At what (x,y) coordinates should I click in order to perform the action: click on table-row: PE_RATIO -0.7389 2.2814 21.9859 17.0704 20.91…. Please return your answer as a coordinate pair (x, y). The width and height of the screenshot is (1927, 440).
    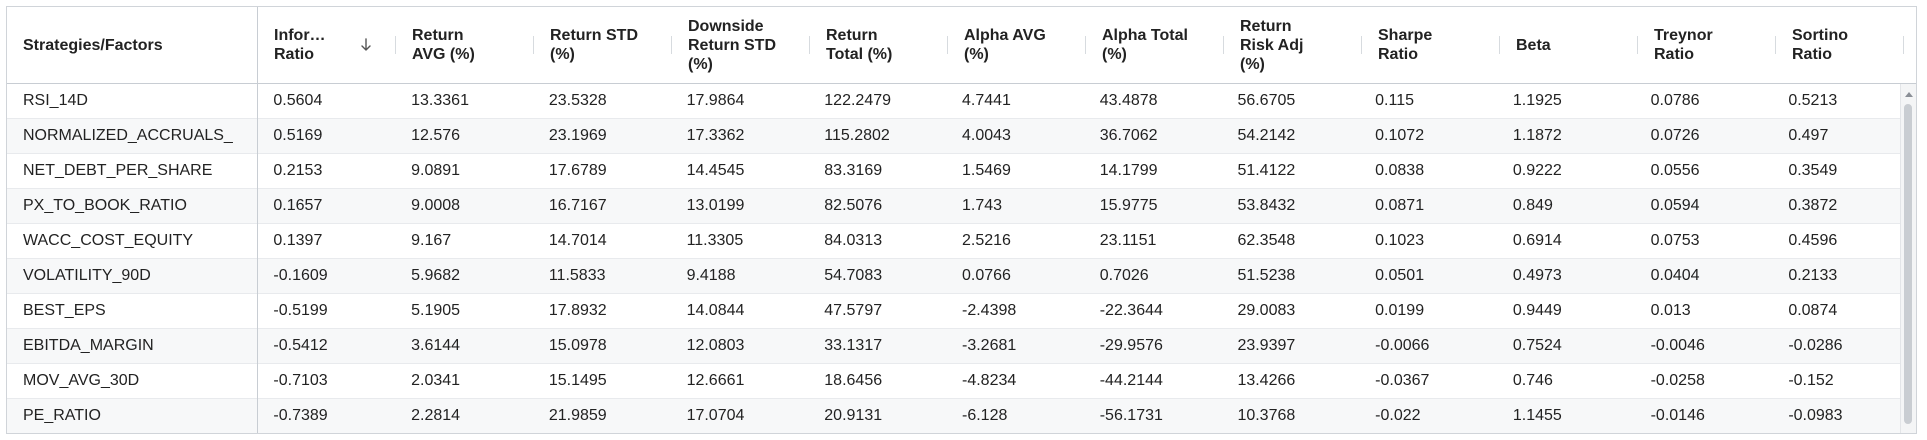
    Looking at the image, I should click on (953, 416).